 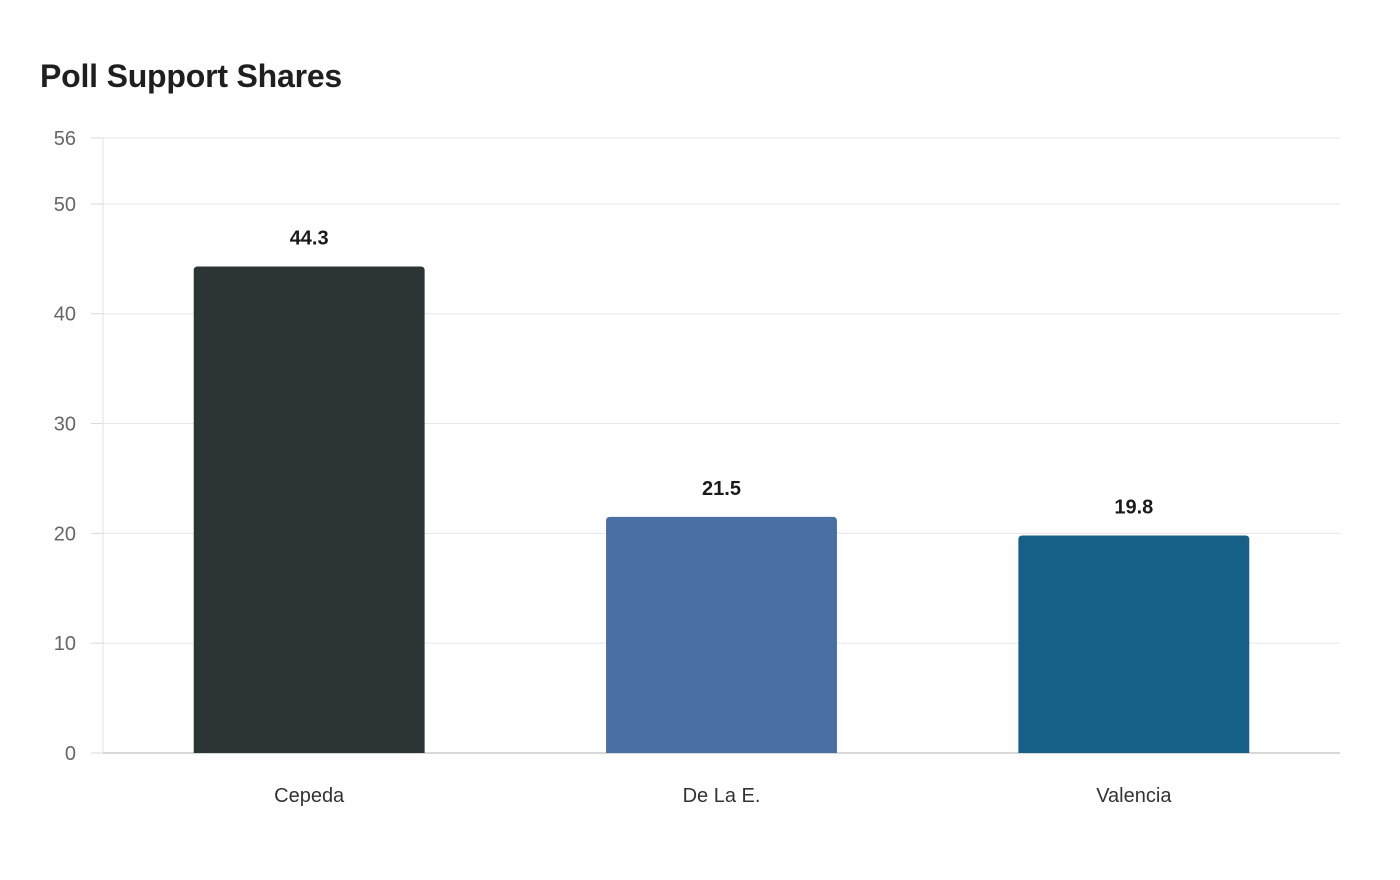 I want to click on bar-valencia, so click(x=1134, y=644).